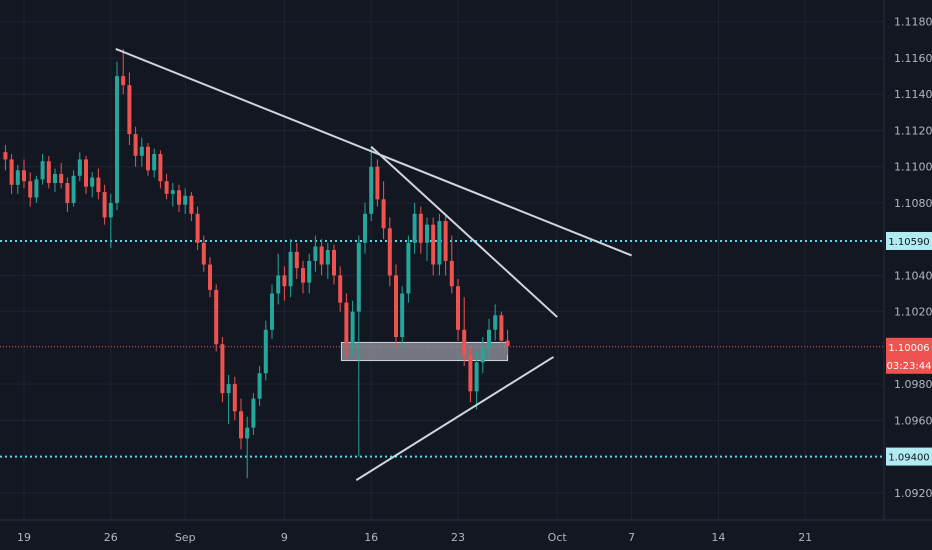  I want to click on last-price-badge, so click(909, 355).